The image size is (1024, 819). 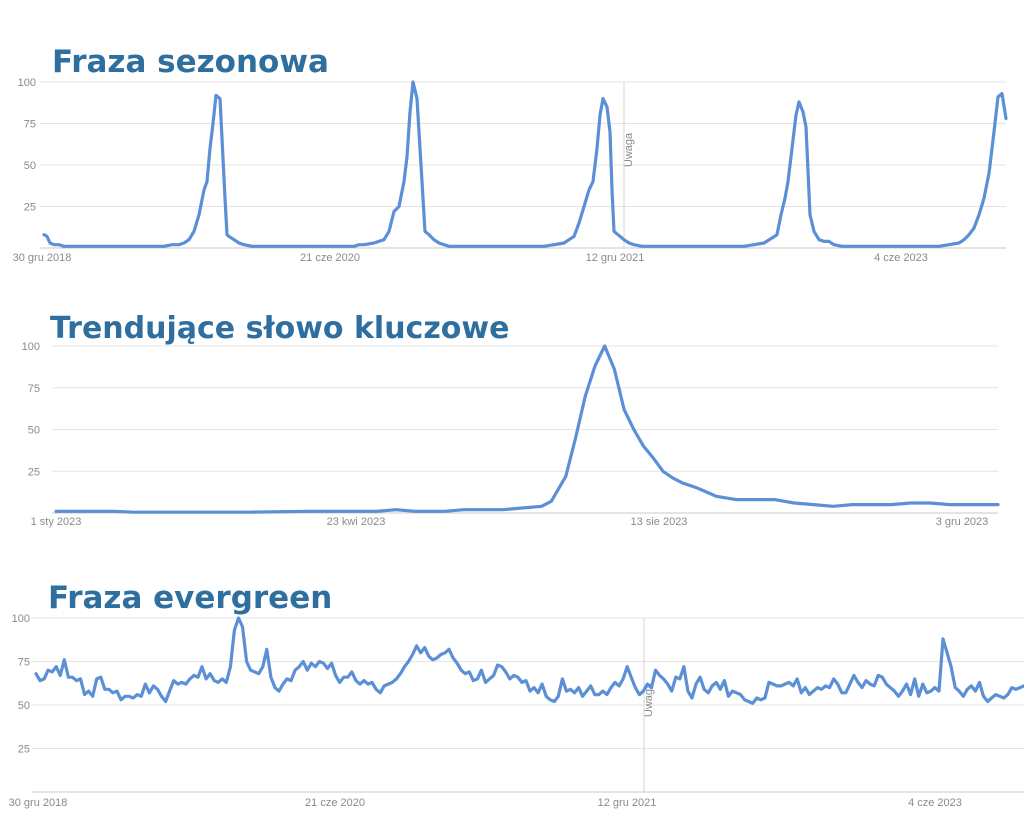 What do you see at coordinates (659, 522) in the screenshot?
I see `x-tick-label: 13 sie 2023` at bounding box center [659, 522].